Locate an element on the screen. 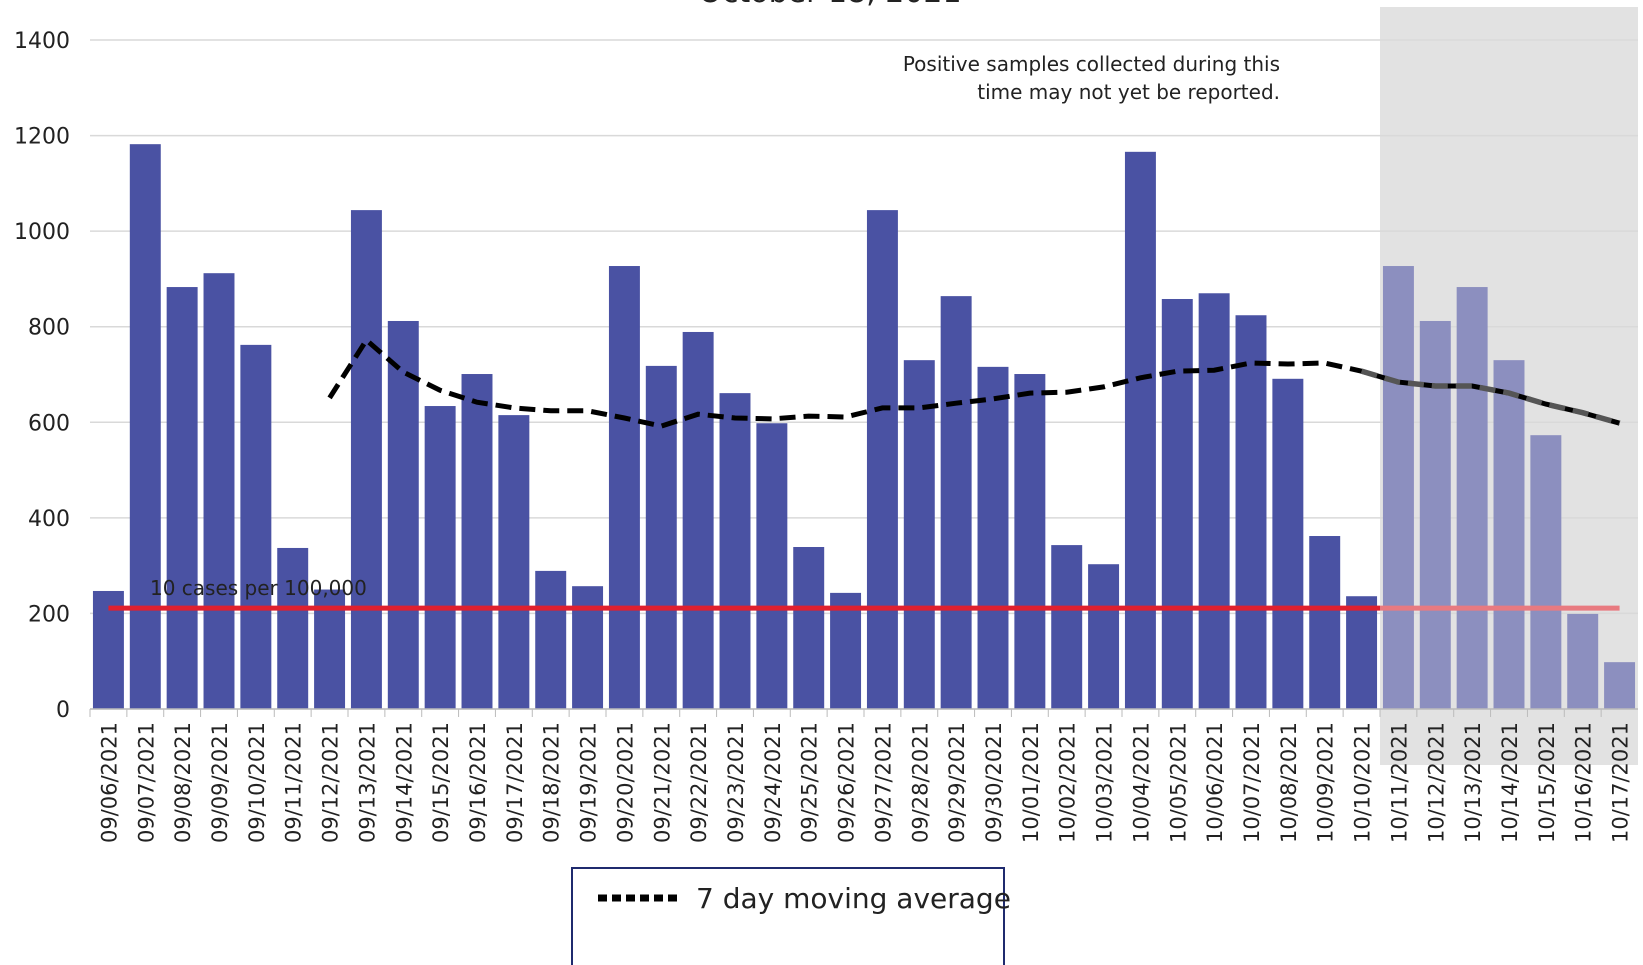  x-tick-label: 09/19/2021 is located at coordinates (589, 782).